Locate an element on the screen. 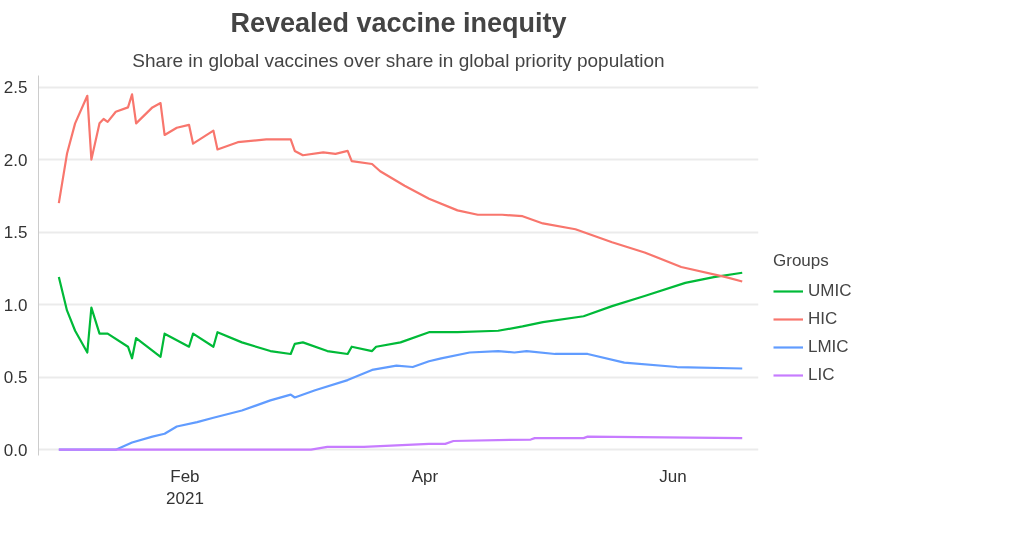 The image size is (1016, 552). legend-label: UMIC is located at coordinates (830, 291).